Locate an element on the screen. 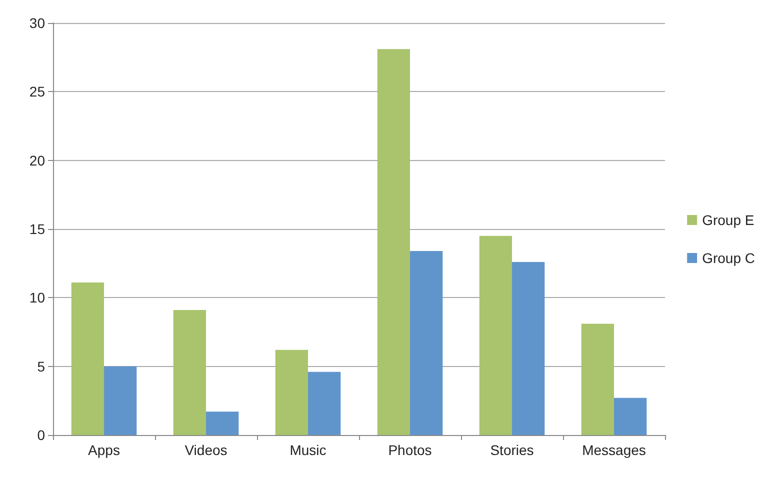 The height and width of the screenshot is (478, 778). y-tick-label: 10 is located at coordinates (37, 298).